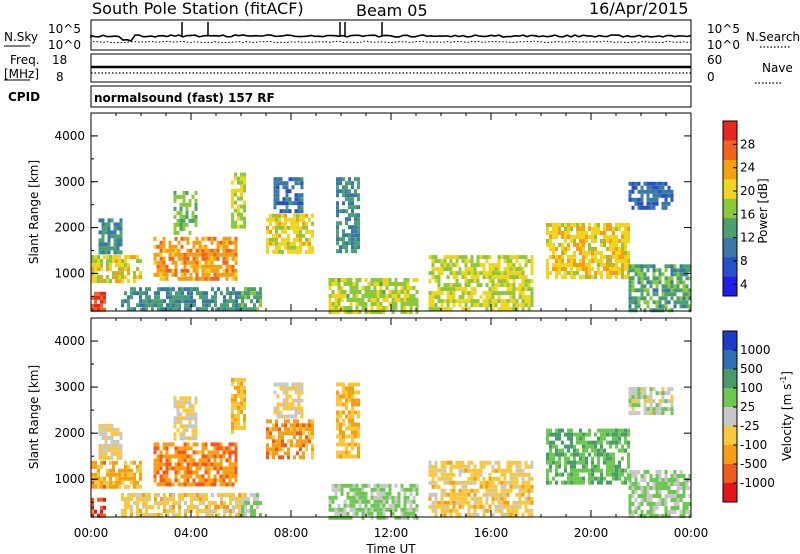 Image resolution: width=800 pixels, height=554 pixels. What do you see at coordinates (730, 436) in the screenshot?
I see `velocity-colorbar-segment` at bounding box center [730, 436].